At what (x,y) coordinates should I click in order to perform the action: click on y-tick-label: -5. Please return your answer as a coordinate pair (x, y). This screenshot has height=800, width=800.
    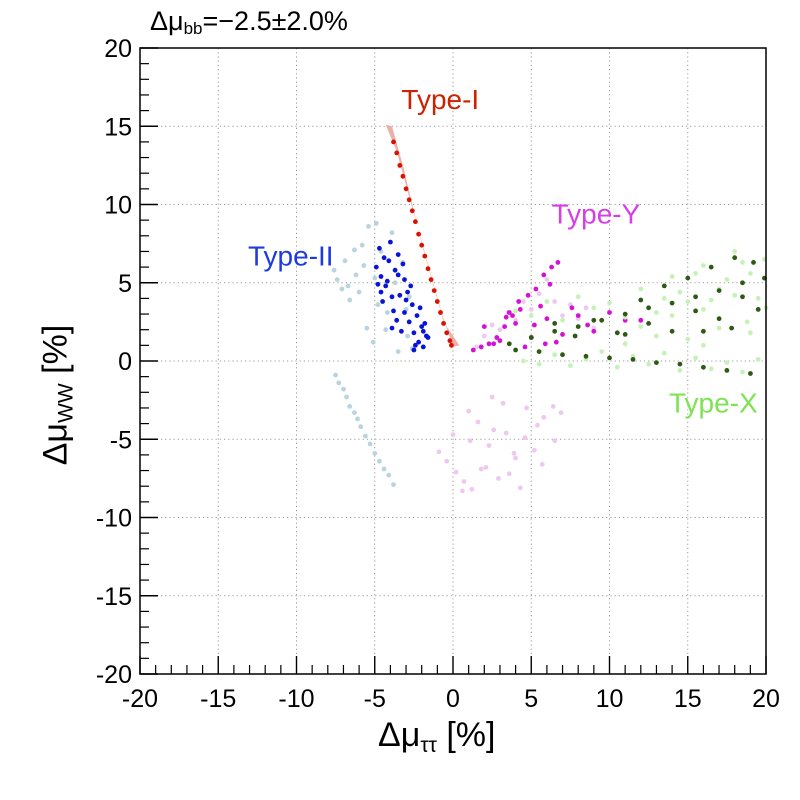
    Looking at the image, I should click on (121, 440).